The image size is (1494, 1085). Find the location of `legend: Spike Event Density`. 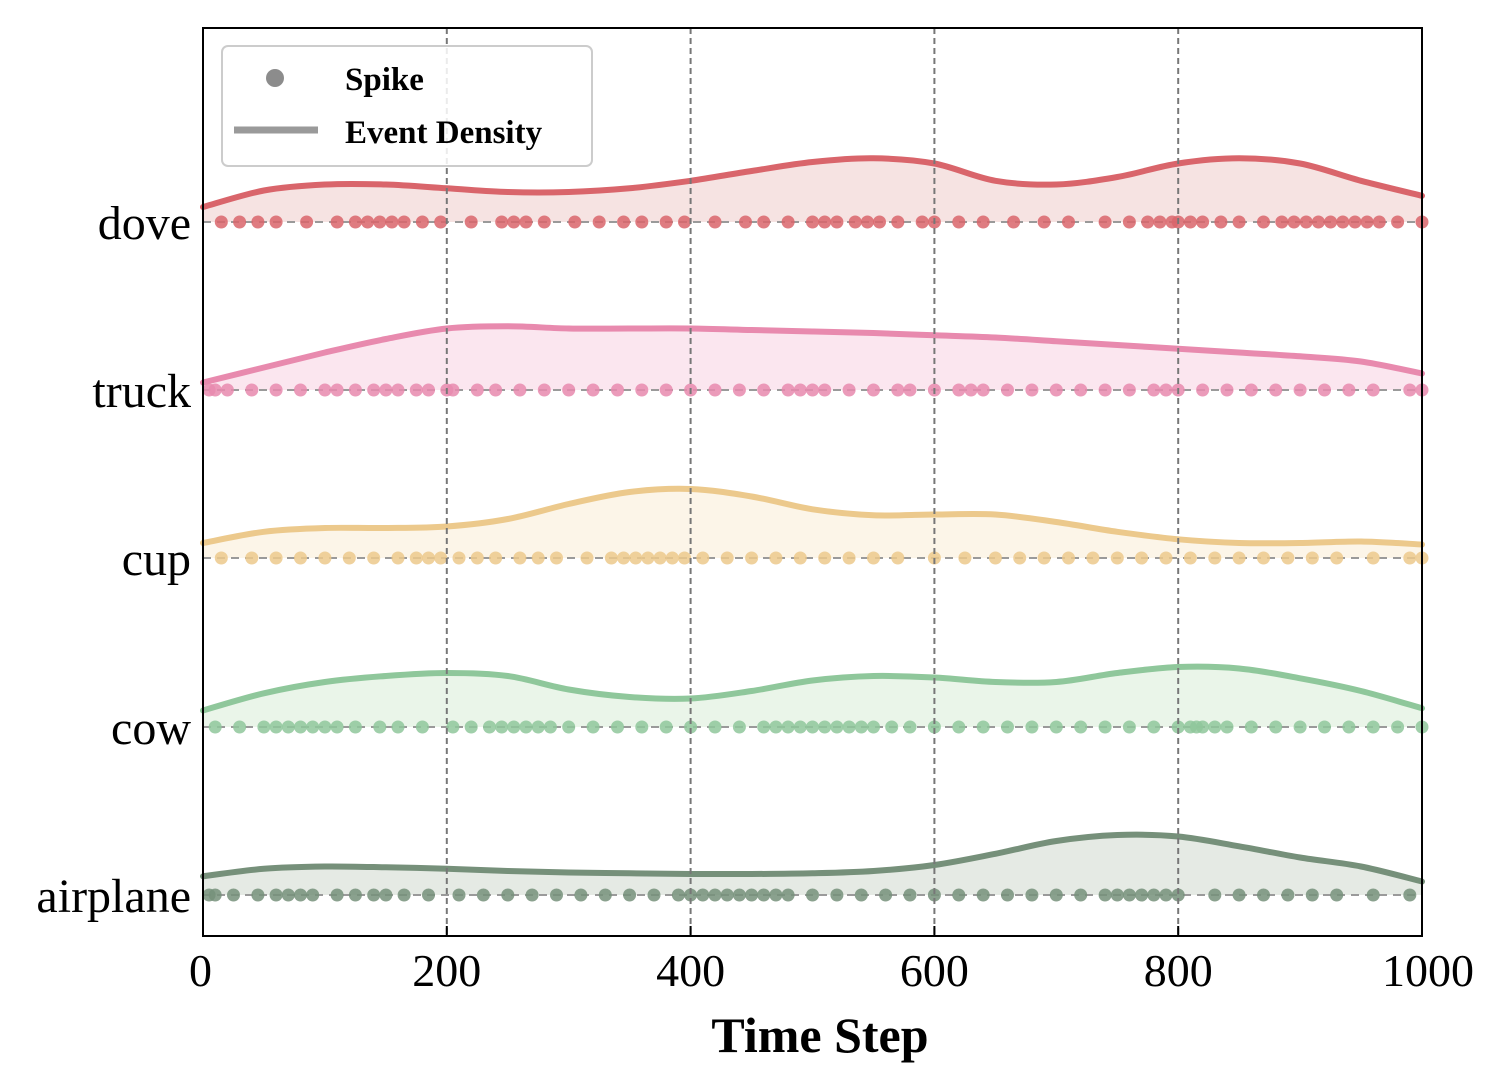

legend: Spike Event Density is located at coordinates (407, 106).